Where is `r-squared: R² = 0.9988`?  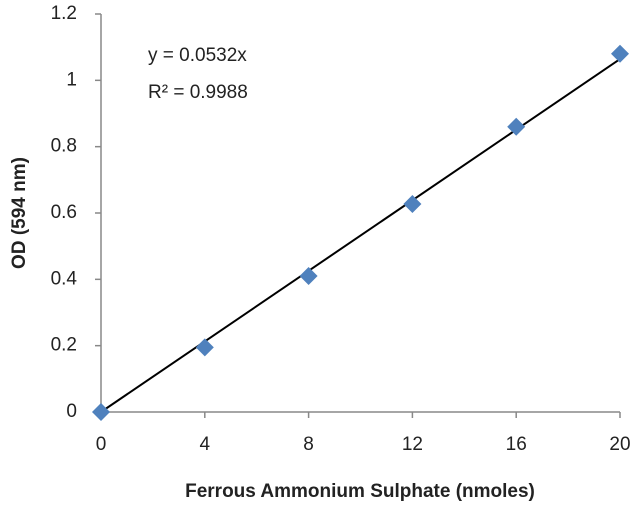
r-squared: R² = 0.9988 is located at coordinates (198, 92).